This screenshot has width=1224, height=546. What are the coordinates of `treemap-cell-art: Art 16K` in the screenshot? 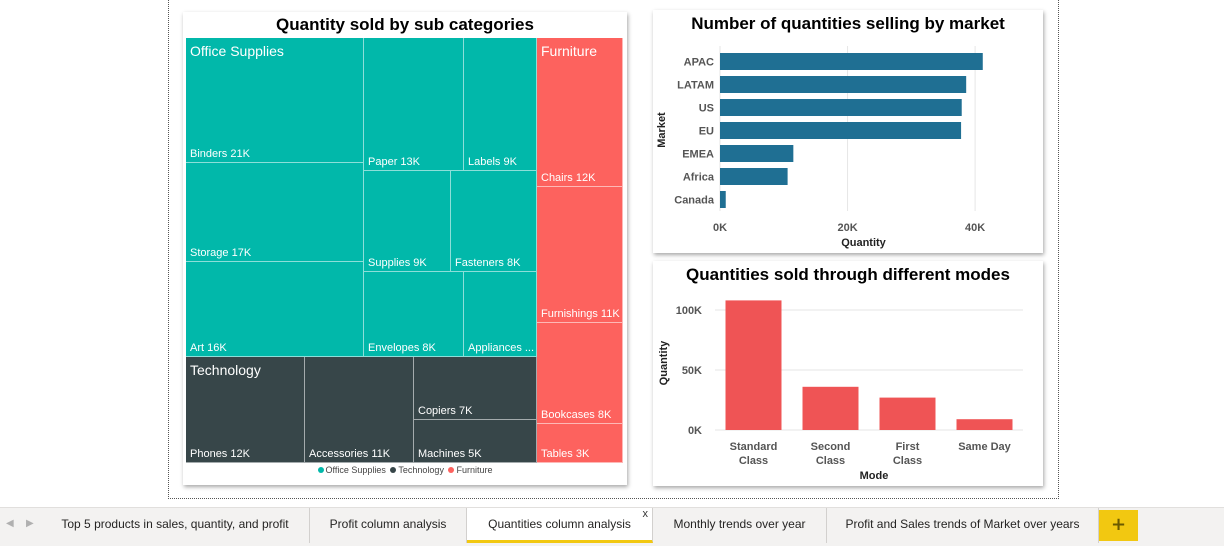 It's located at (275, 309).